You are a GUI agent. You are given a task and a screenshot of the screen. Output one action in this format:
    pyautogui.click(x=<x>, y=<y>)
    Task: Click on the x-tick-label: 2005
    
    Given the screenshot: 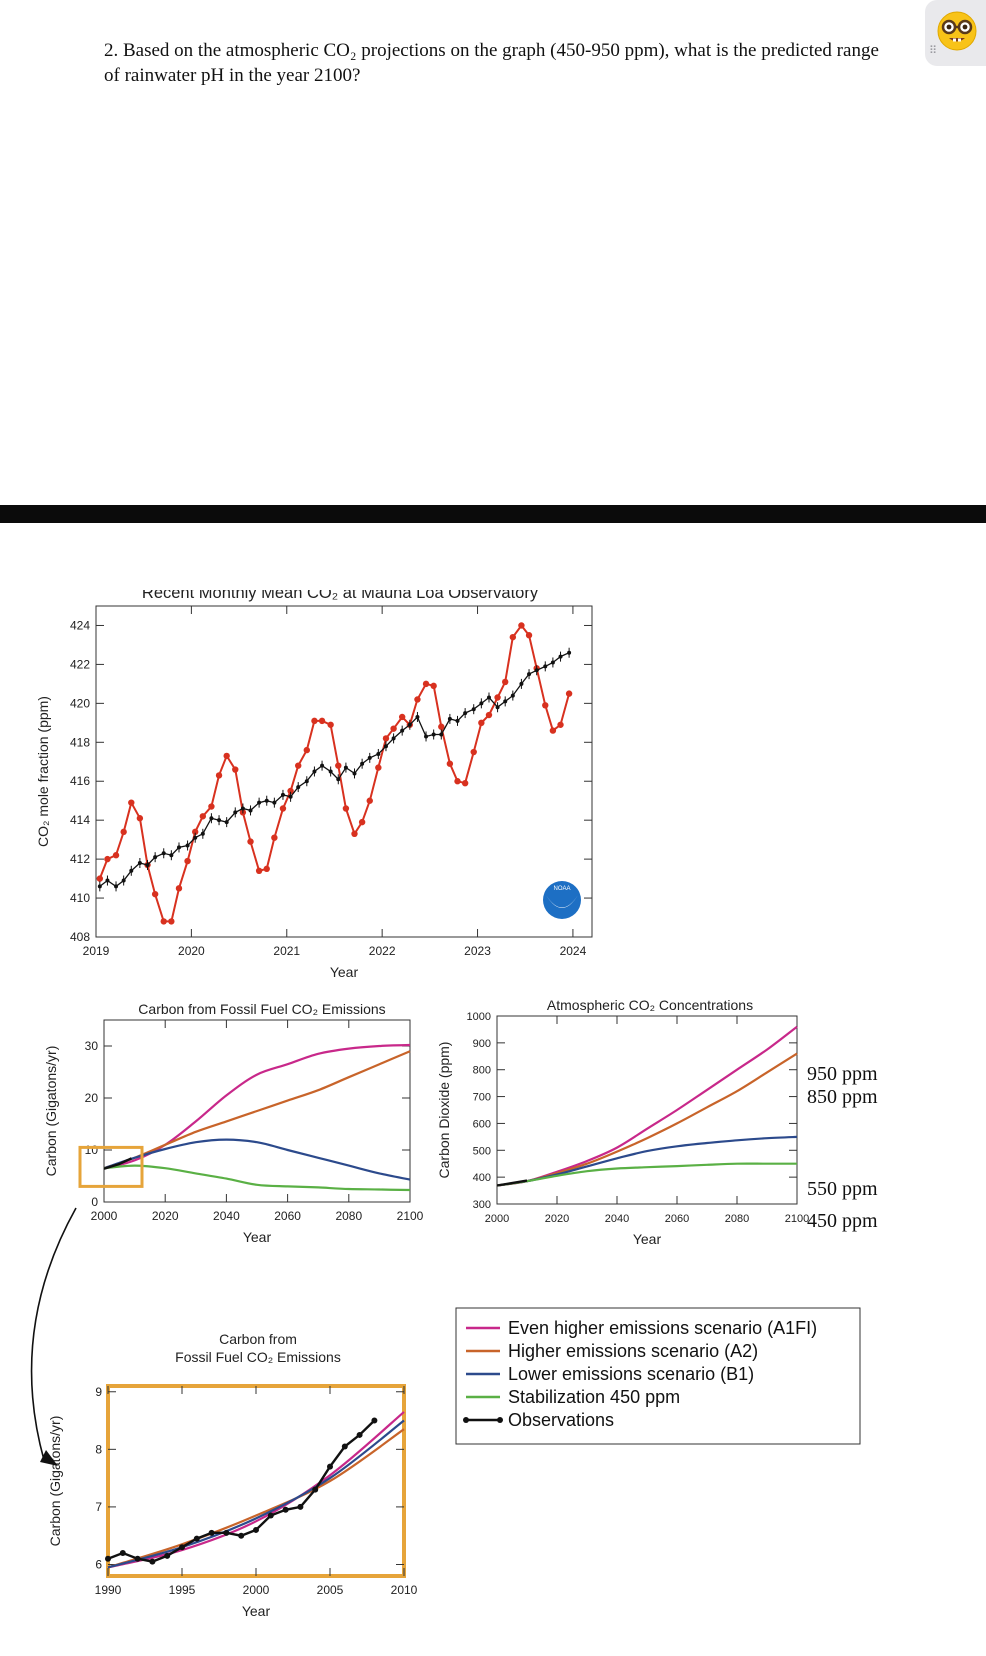 What is the action you would take?
    pyautogui.click(x=330, y=1590)
    